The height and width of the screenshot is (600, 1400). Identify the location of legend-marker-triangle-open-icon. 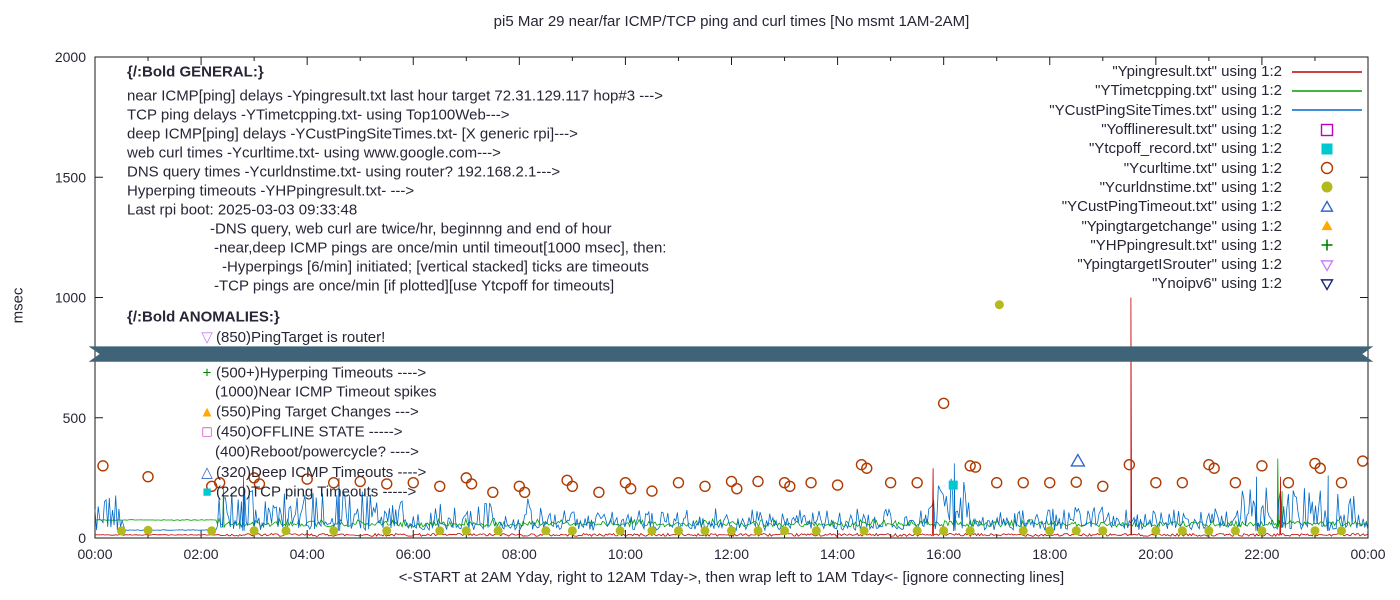
(1327, 205).